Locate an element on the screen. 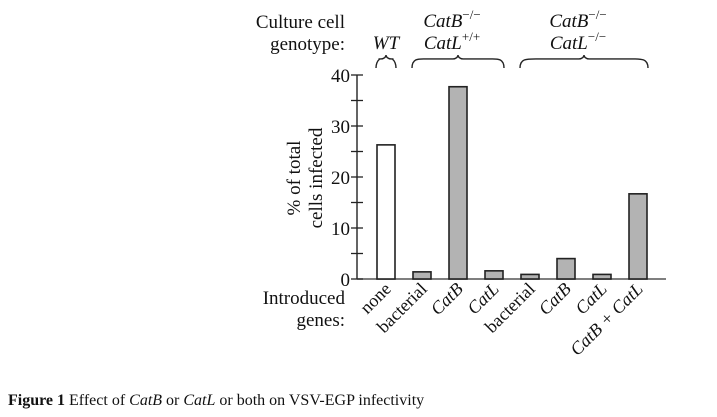 This screenshot has height=417, width=717. y-tick-label: 30 is located at coordinates (340, 127).